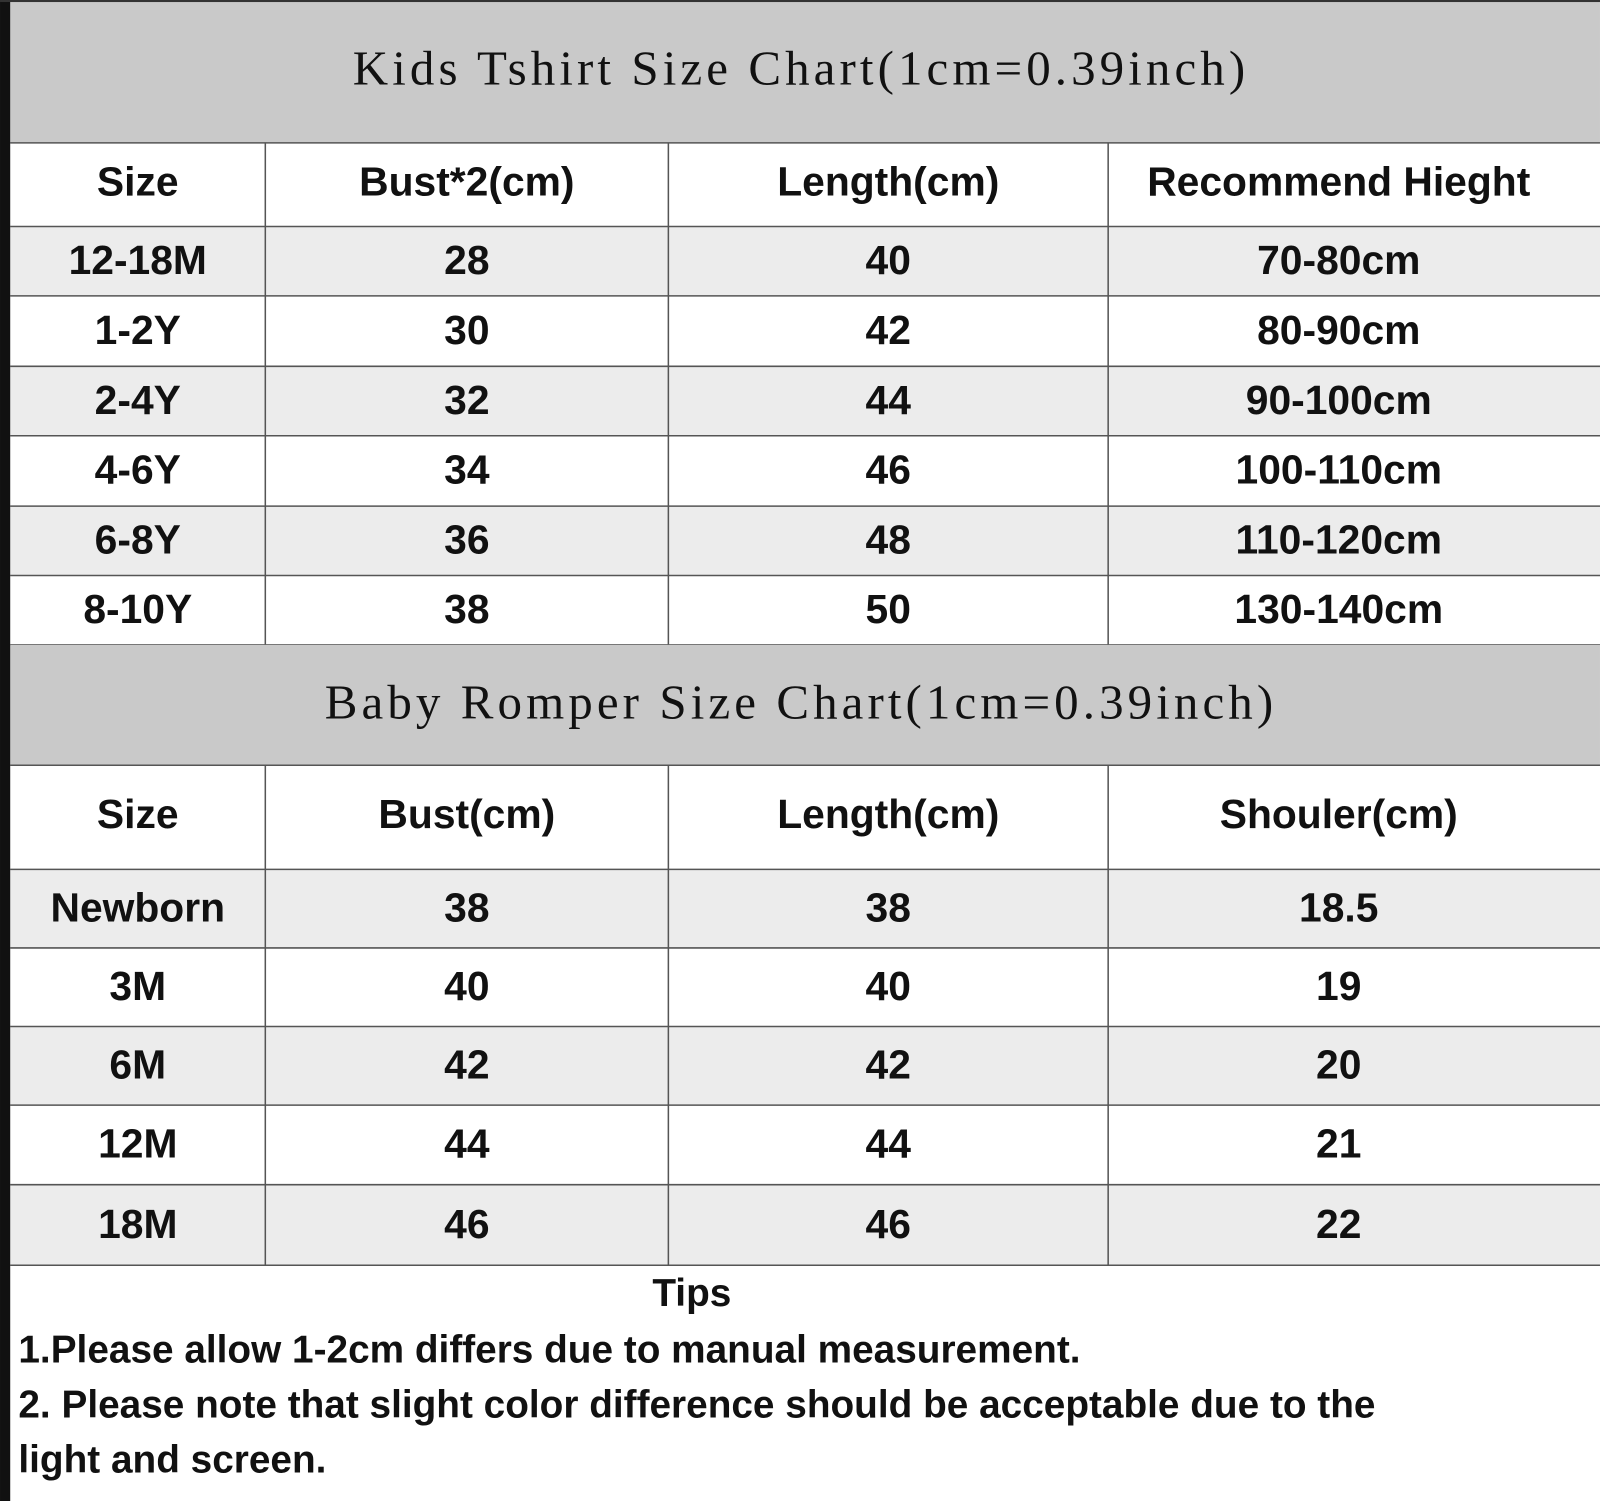 This screenshot has width=1600, height=1501. I want to click on cell-text: 110-120cm, so click(1339, 540).